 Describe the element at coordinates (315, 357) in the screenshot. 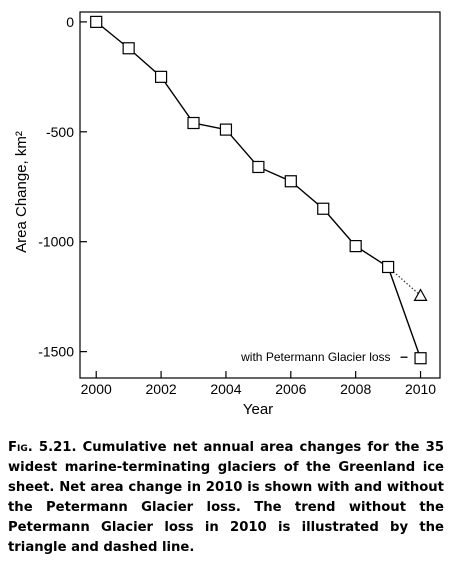

I see `annotation-label: with Petermann Glacier loss` at that location.